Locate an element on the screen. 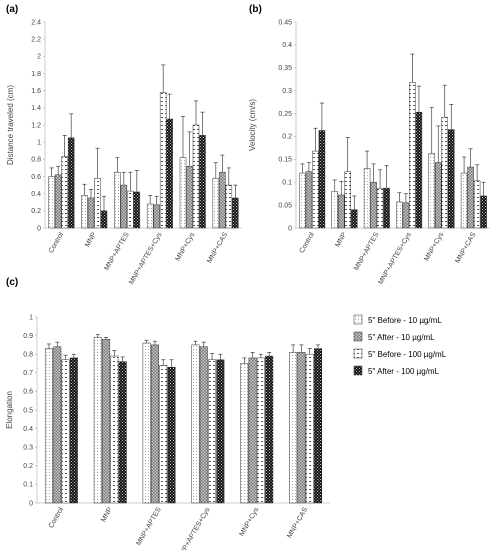  y-tick-label: 0.15 is located at coordinates (285, 160).